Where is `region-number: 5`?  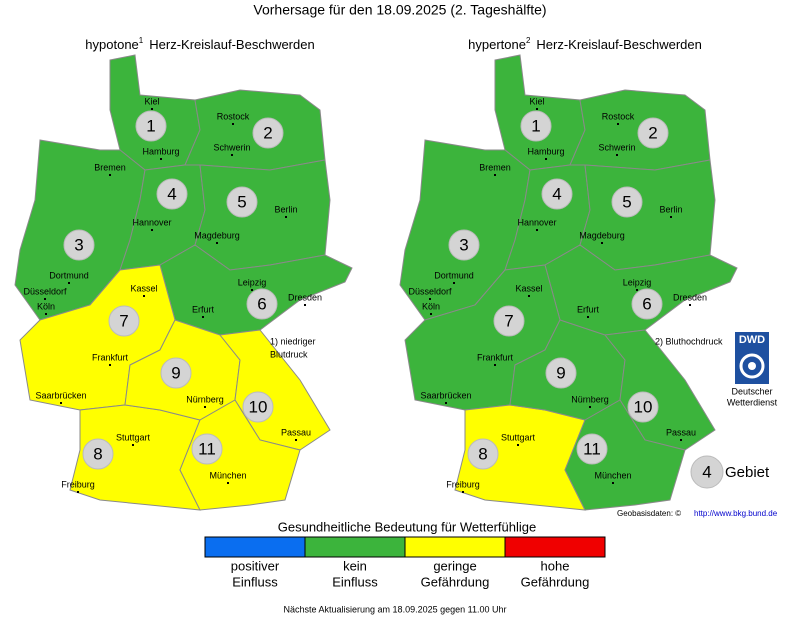
region-number: 5 is located at coordinates (241, 201).